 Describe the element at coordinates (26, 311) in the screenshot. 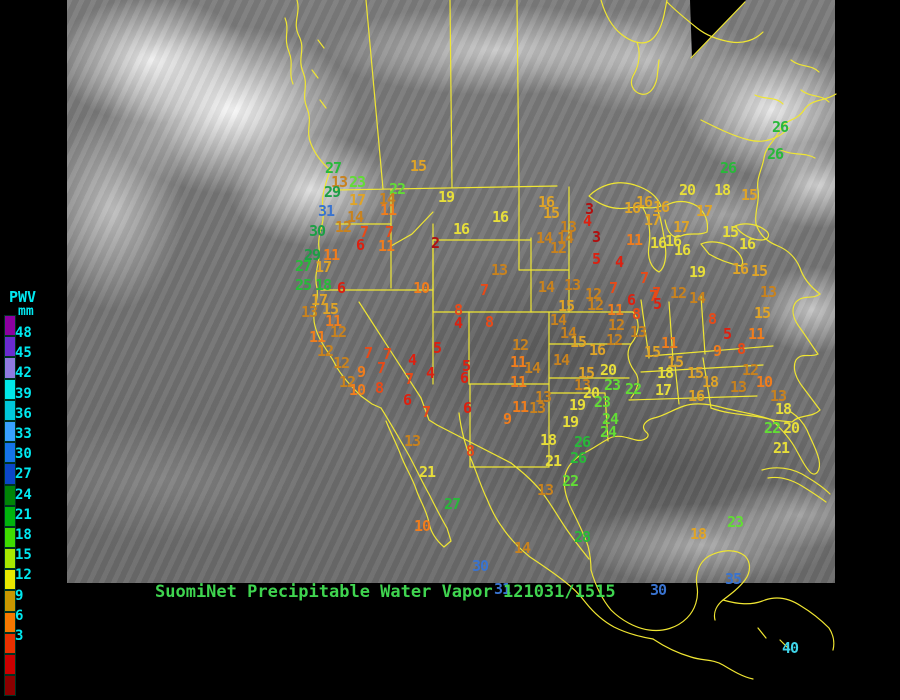

I see `legend-unit: mm` at that location.